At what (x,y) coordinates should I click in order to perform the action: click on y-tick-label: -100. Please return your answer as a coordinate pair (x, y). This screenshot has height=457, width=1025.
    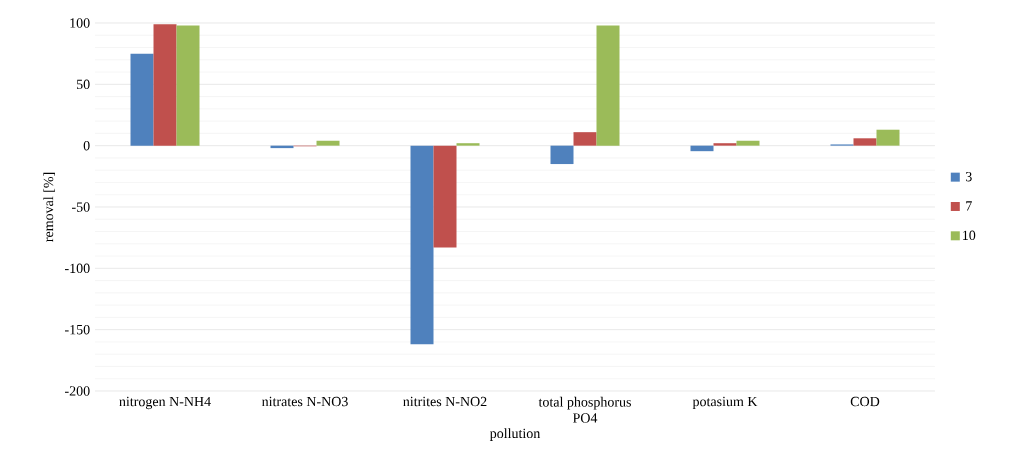
    Looking at the image, I should click on (77, 268).